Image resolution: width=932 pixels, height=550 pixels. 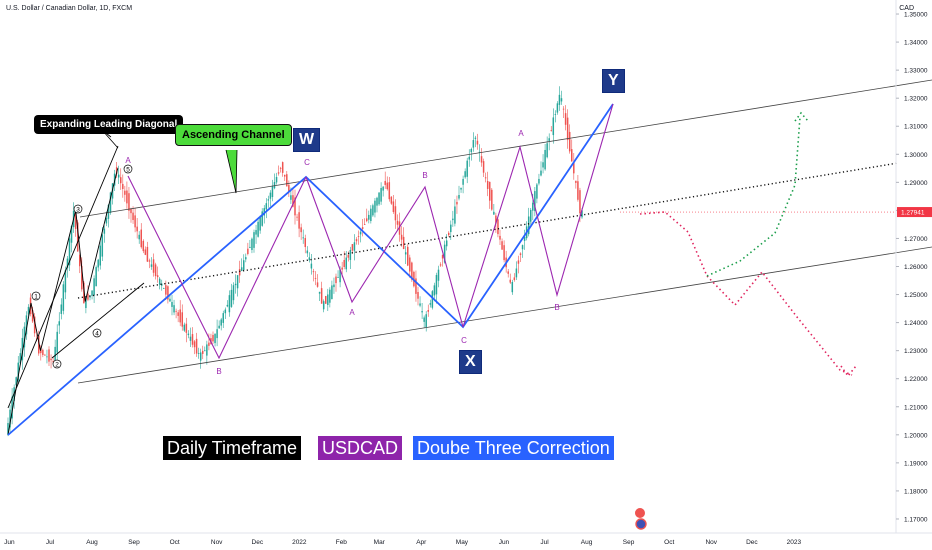 What do you see at coordinates (299, 542) in the screenshot?
I see `x-tick-label: 2022` at bounding box center [299, 542].